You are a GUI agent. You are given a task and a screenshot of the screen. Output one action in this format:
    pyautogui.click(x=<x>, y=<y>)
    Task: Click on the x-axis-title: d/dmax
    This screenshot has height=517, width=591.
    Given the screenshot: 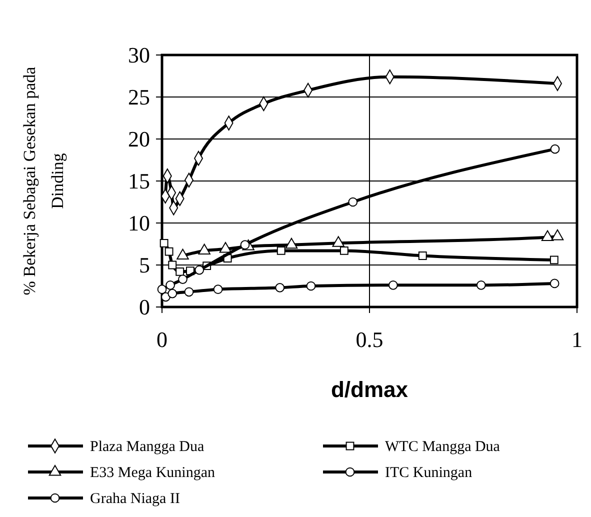 What is the action you would take?
    pyautogui.click(x=369, y=389)
    